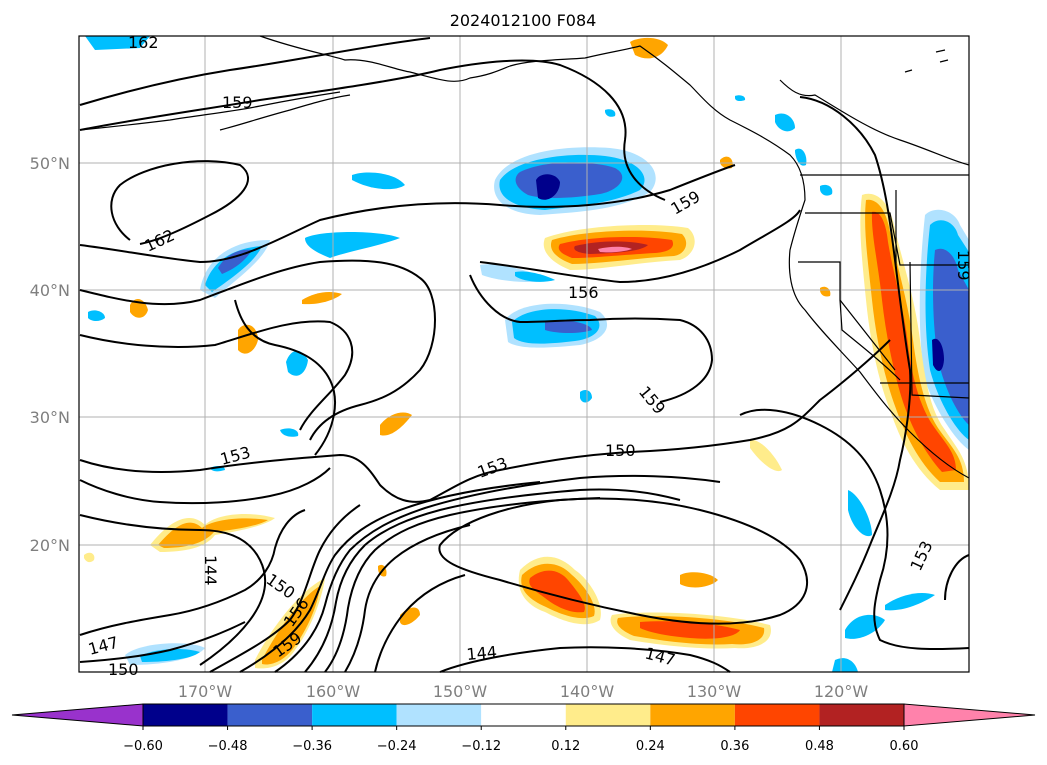 This screenshot has height=765, width=1047. What do you see at coordinates (205, 691) in the screenshot?
I see `lon-label: 170°W` at bounding box center [205, 691].